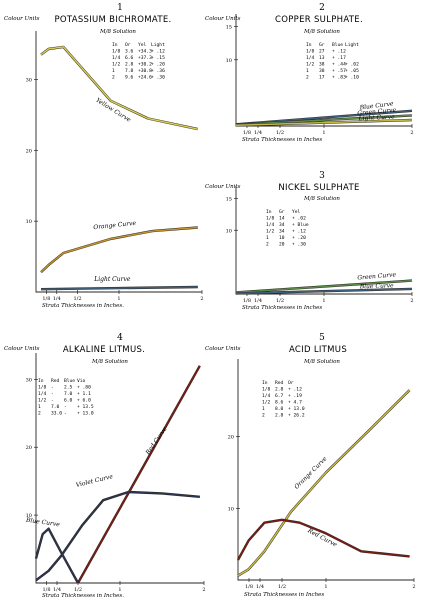 This screenshot has width=421, height=600. Describe the element at coordinates (112, 279) in the screenshot. I see `series-label: Light Curve` at that location.